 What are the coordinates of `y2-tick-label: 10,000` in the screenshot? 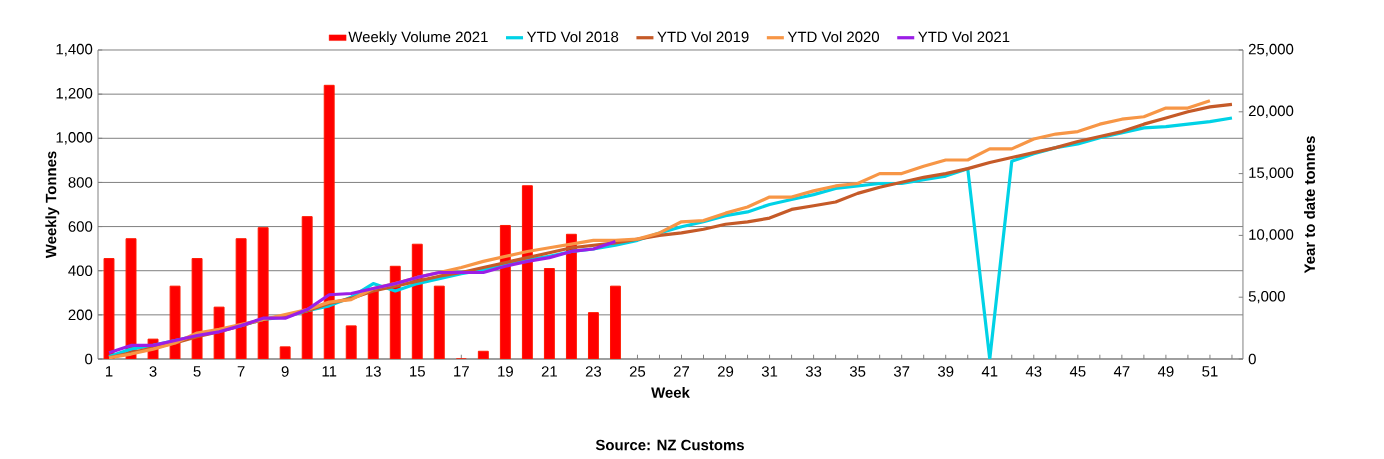 It's located at (1271, 235).